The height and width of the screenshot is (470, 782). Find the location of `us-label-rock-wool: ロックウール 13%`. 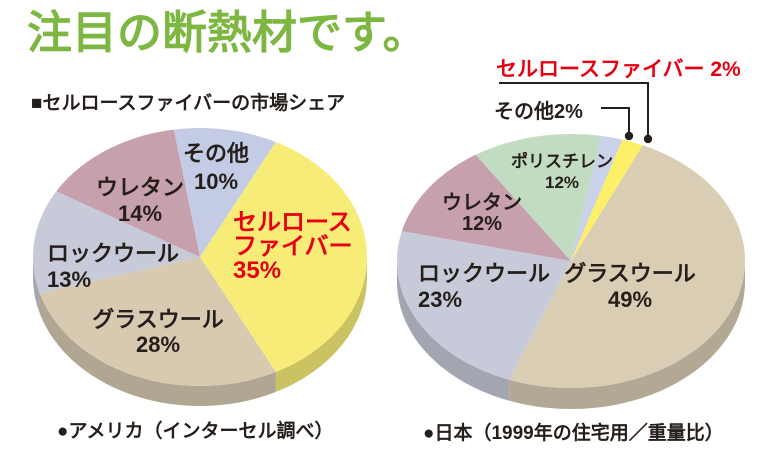

us-label-rock-wool: ロックウール 13% is located at coordinates (113, 267).